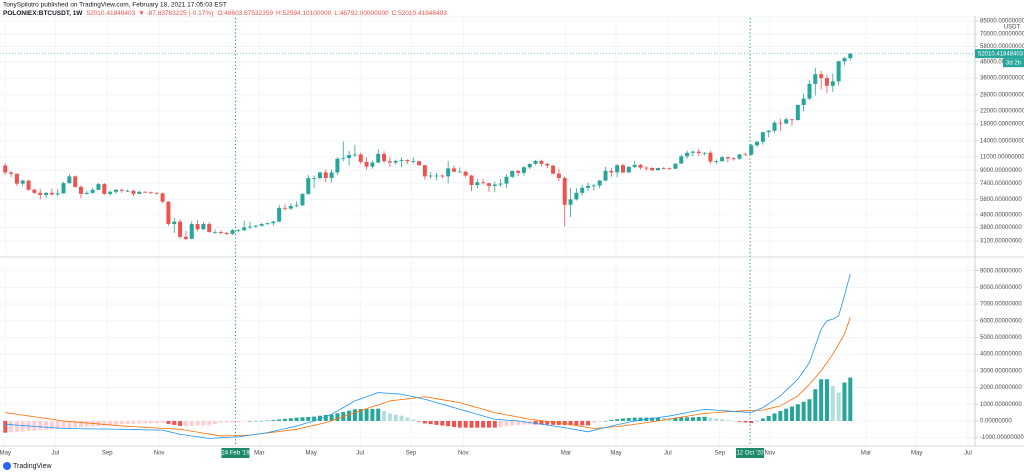 This screenshot has height=474, width=1024. What do you see at coordinates (770, 454) in the screenshot?
I see `x-tick-label: Nov` at bounding box center [770, 454].